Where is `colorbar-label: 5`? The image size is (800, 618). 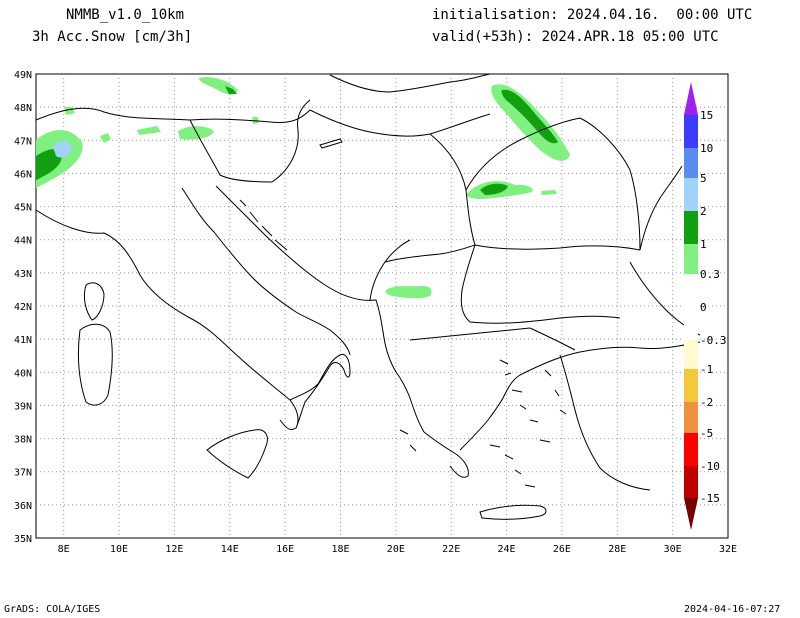 colorbar-label: 5 is located at coordinates (703, 178).